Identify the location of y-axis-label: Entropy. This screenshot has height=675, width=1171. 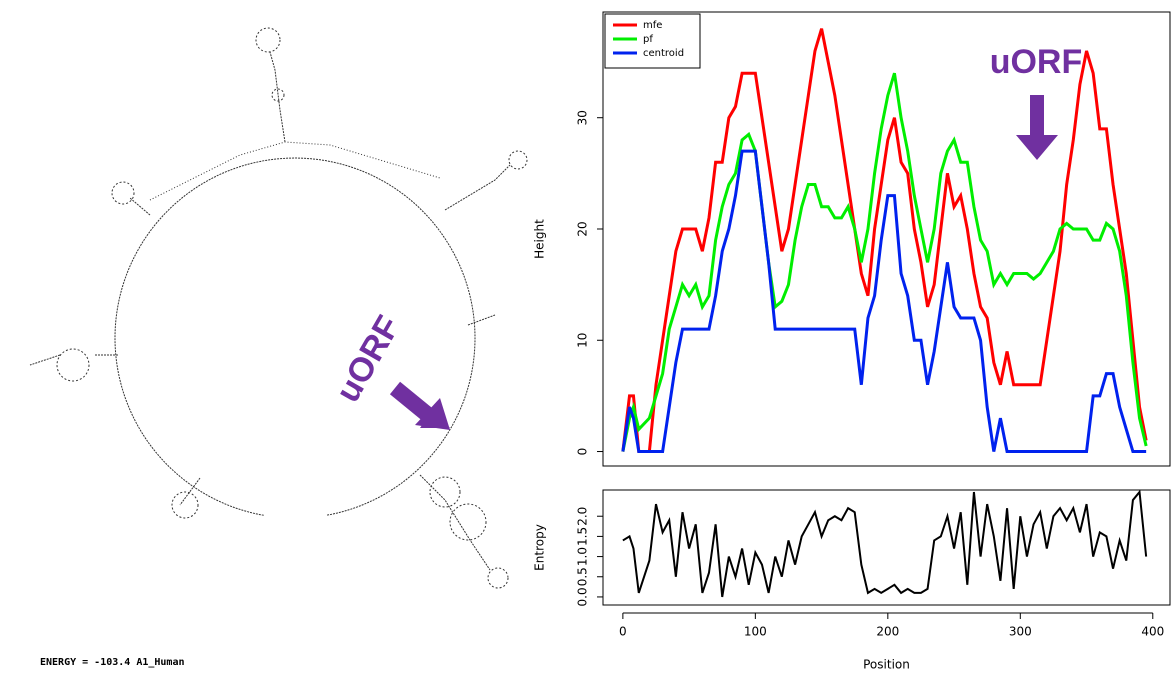
(540, 547).